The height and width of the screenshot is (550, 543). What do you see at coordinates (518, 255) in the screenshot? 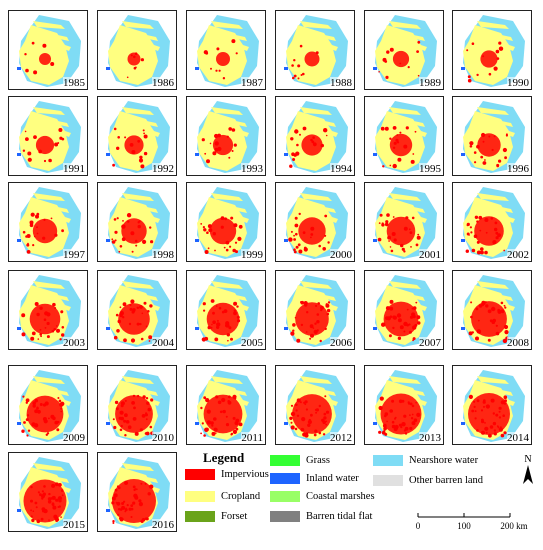
I see `year-label: 2002` at bounding box center [518, 255].